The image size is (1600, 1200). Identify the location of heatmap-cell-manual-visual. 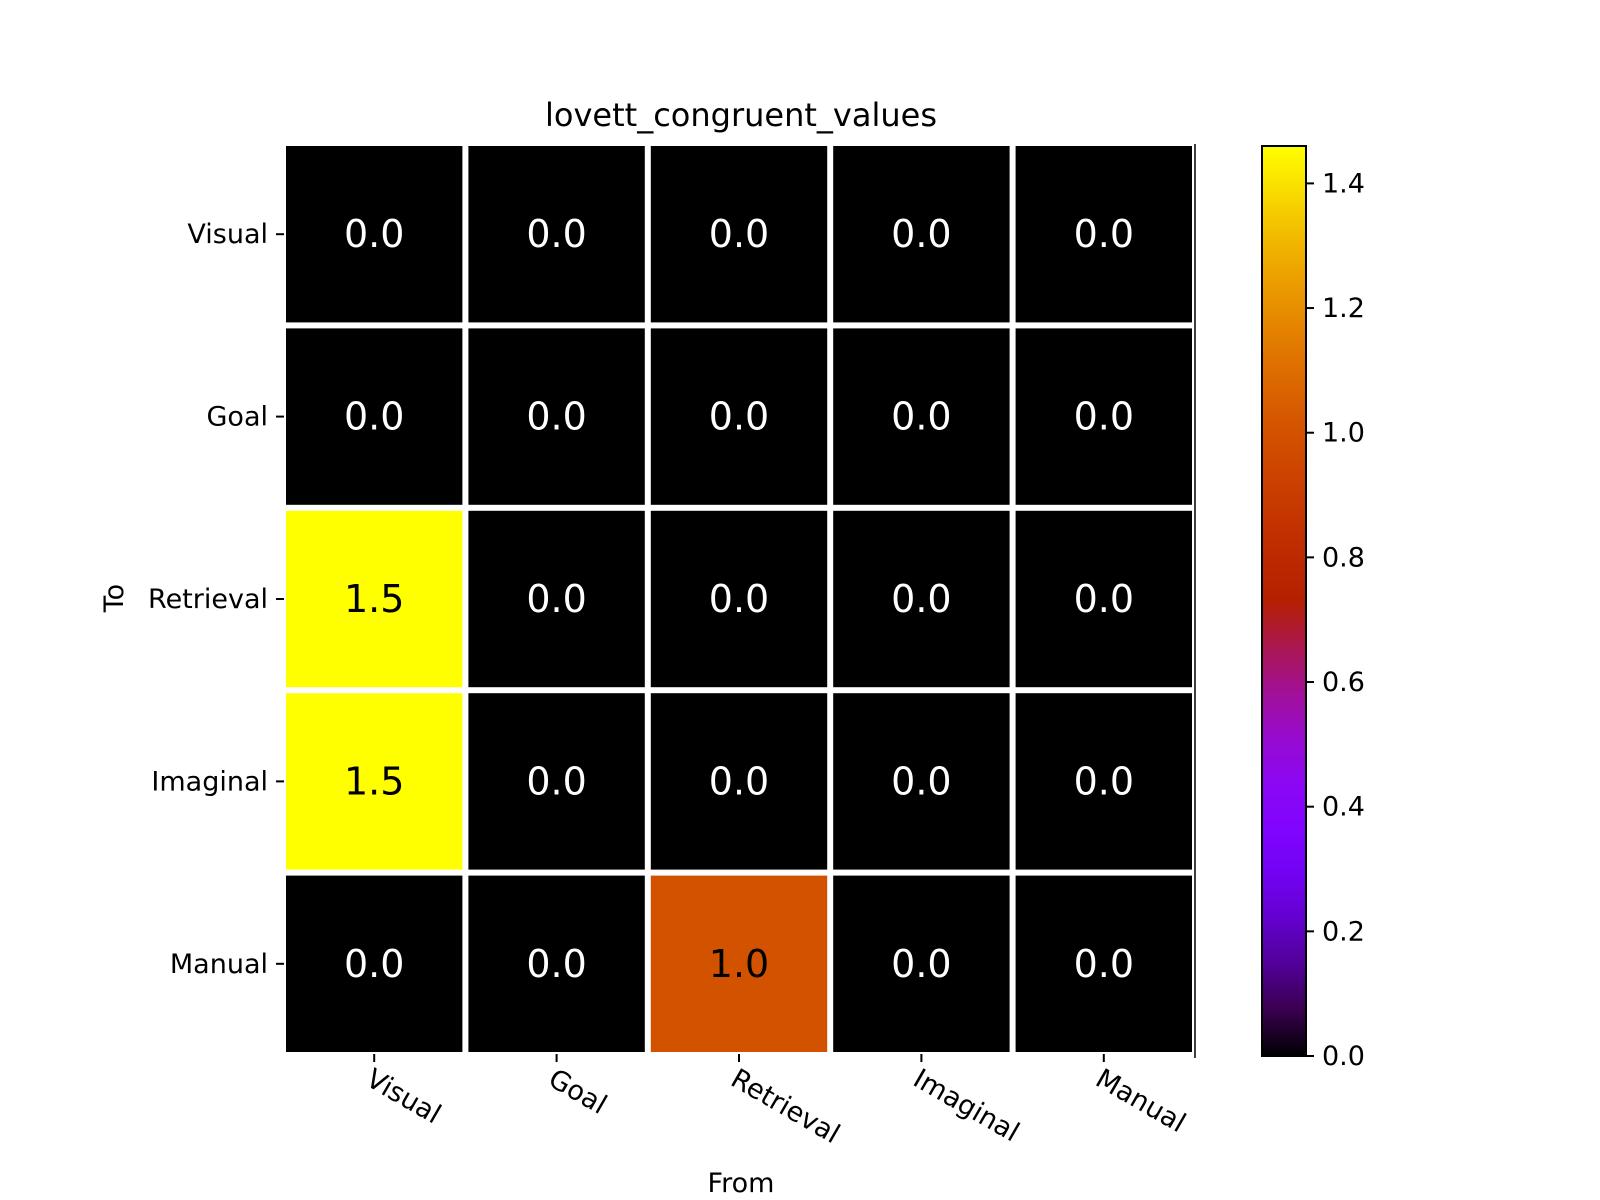
(374, 963).